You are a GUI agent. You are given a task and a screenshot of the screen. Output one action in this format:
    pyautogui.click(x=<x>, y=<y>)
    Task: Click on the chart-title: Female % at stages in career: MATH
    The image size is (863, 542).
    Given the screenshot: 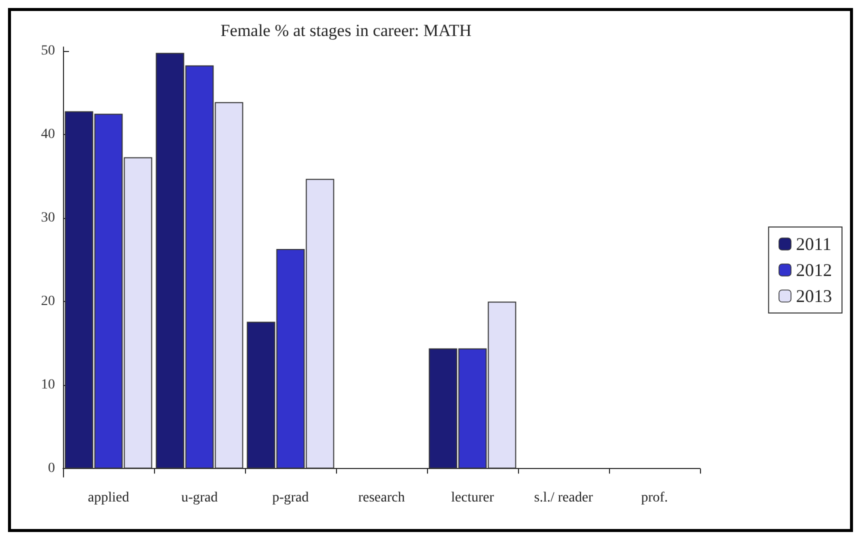 What is the action you would take?
    pyautogui.click(x=346, y=30)
    